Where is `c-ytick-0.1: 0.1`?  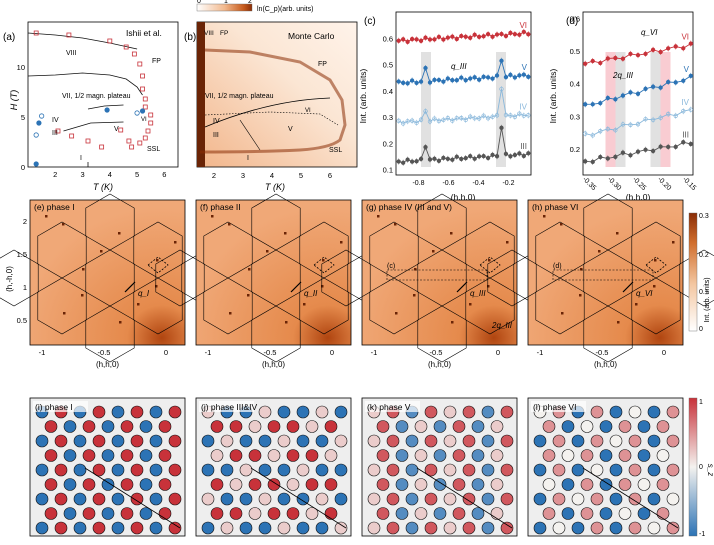 c-ytick-0.1: 0.1 is located at coordinates (388, 170).